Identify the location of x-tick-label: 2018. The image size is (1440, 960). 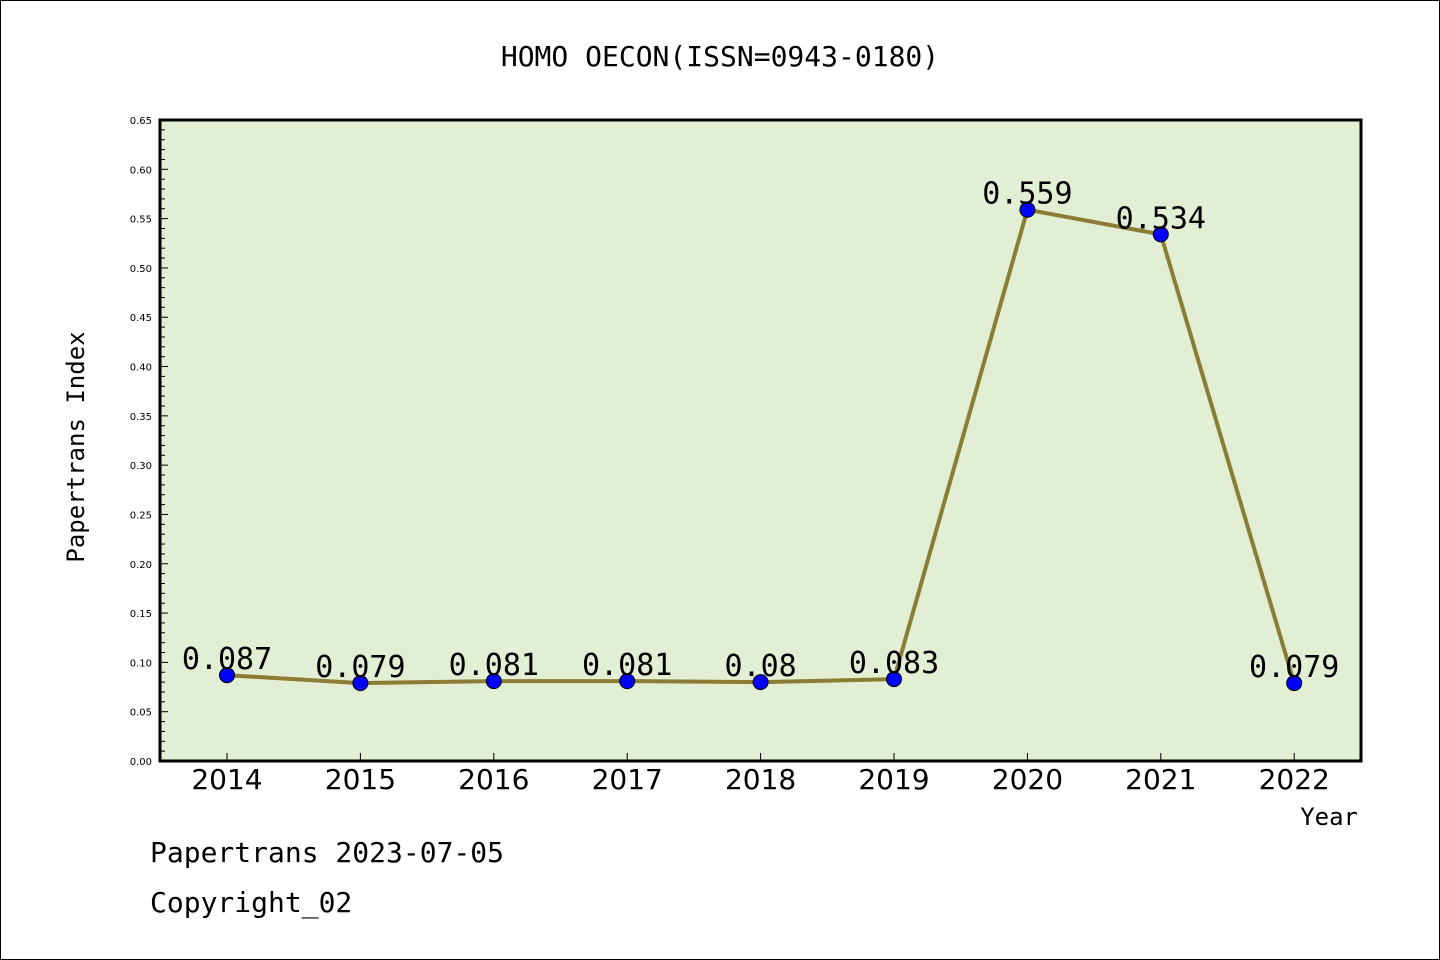
(760, 779).